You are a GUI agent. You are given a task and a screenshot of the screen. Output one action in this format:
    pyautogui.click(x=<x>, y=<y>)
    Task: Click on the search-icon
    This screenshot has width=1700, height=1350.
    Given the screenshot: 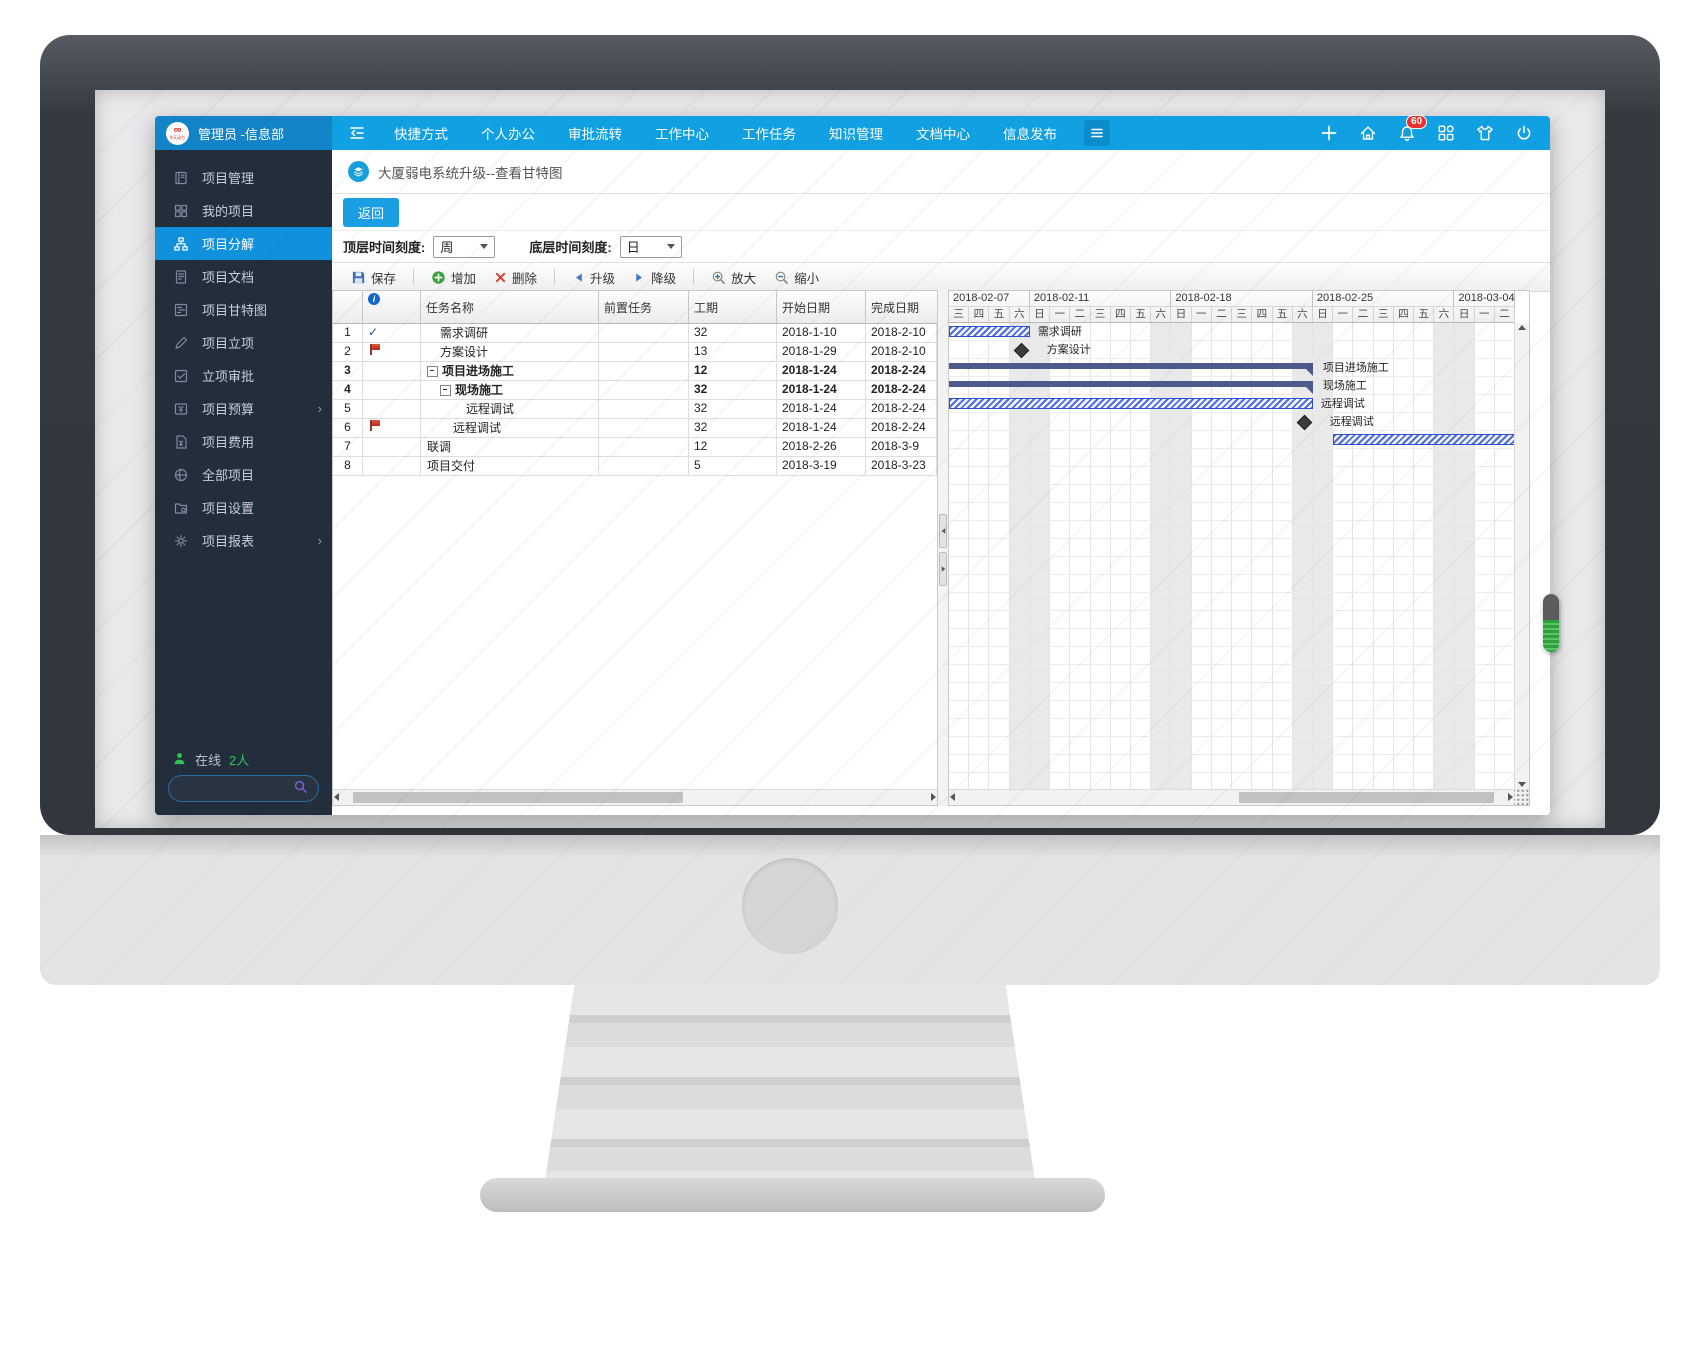 What is the action you would take?
    pyautogui.click(x=300, y=789)
    